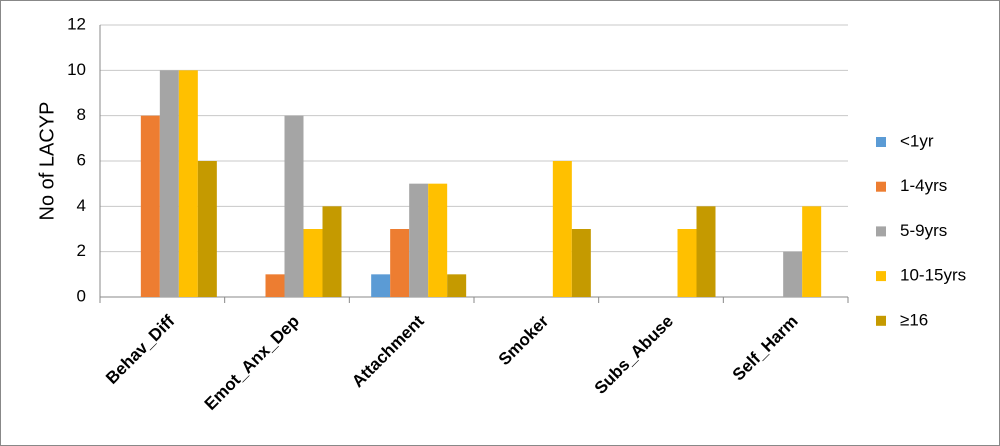 The image size is (1000, 446). I want to click on y-axis-label: No of LACYP, so click(47, 161).